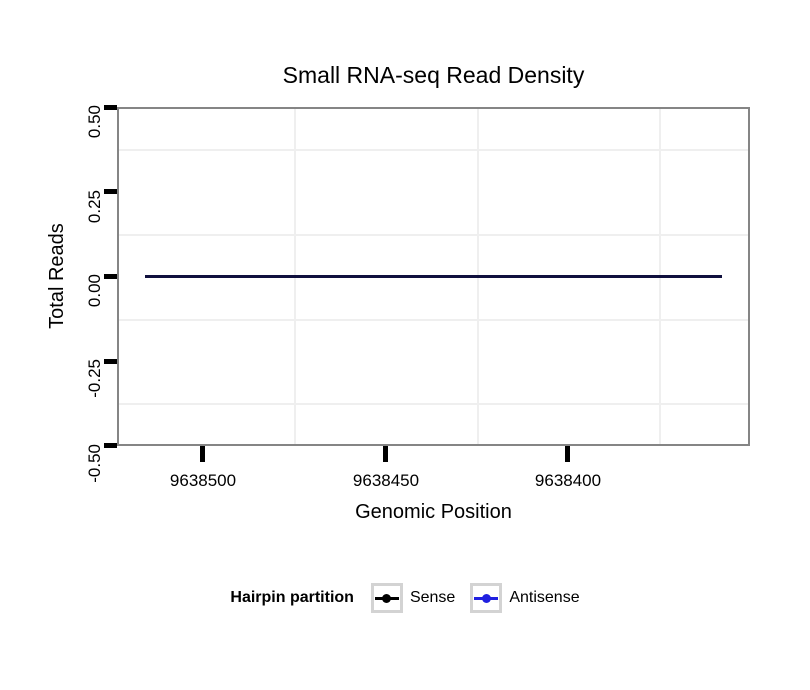 This screenshot has width=810, height=690. I want to click on legend-item-antisense: Antisense, so click(525, 598).